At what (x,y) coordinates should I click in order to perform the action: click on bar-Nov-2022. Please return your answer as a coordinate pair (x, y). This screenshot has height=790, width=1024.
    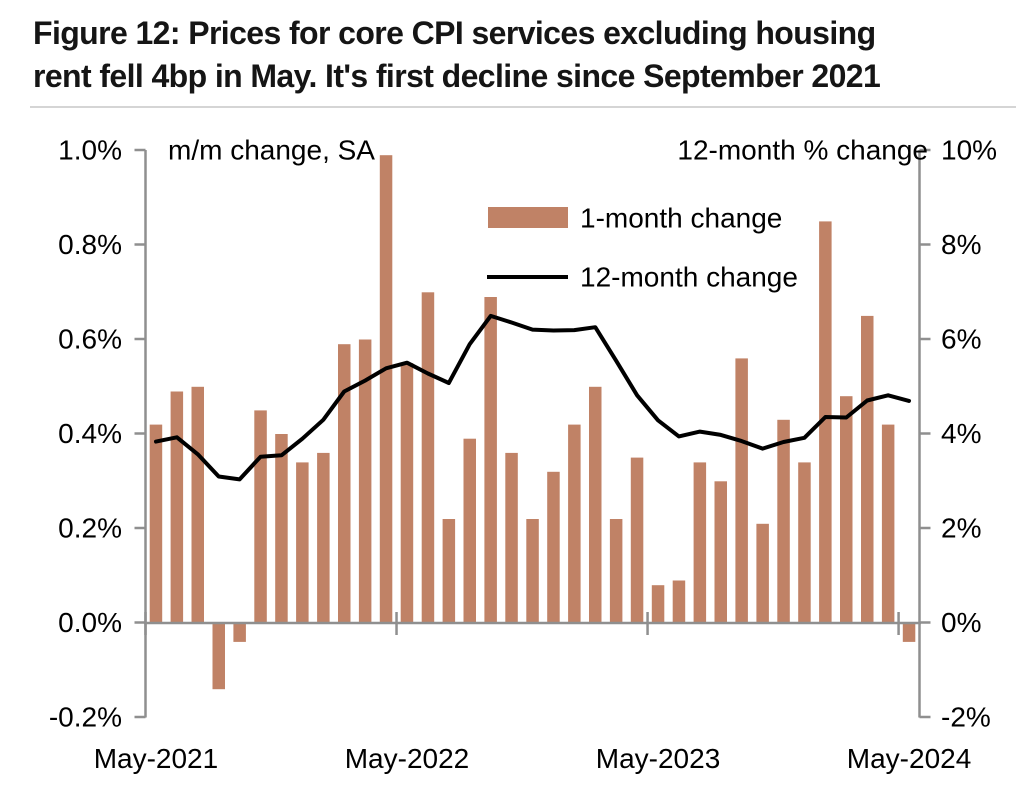
    Looking at the image, I should click on (532, 571).